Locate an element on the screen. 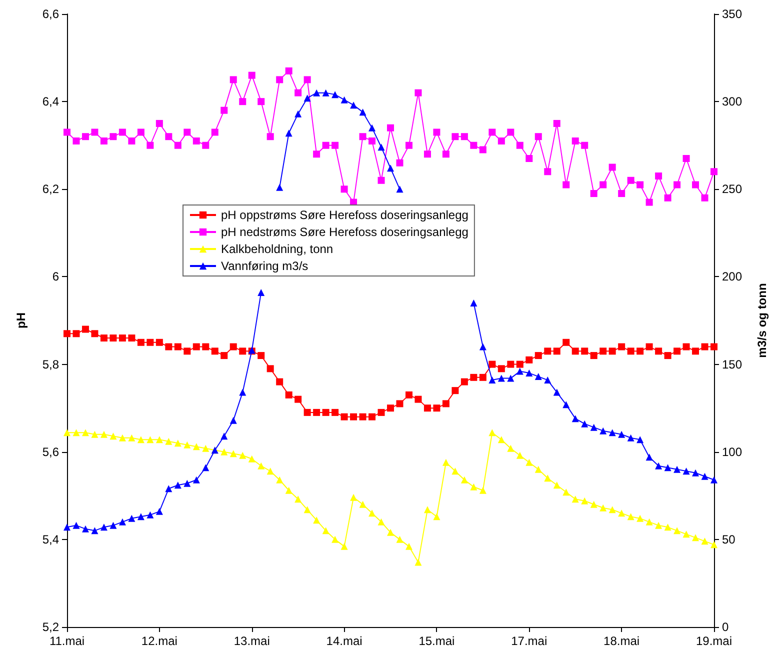 Image resolution: width=776 pixels, height=654 pixels. y2-axis-title: m3/s og tonn is located at coordinates (762, 320).